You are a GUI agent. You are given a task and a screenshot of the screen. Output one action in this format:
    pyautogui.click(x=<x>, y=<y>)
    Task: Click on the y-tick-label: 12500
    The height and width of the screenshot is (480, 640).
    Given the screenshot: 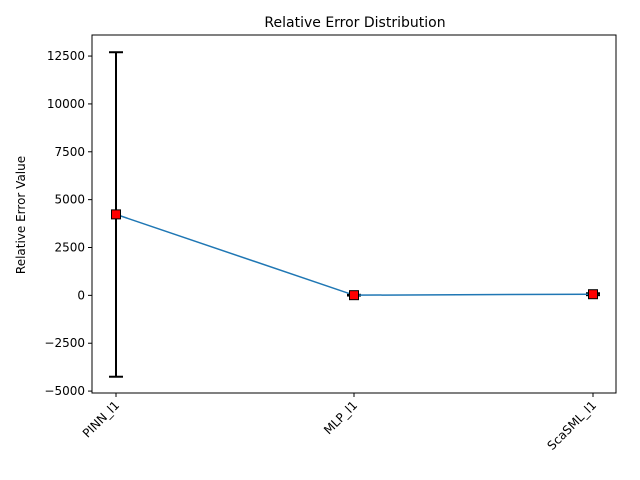 What is the action you would take?
    pyautogui.click(x=66, y=56)
    